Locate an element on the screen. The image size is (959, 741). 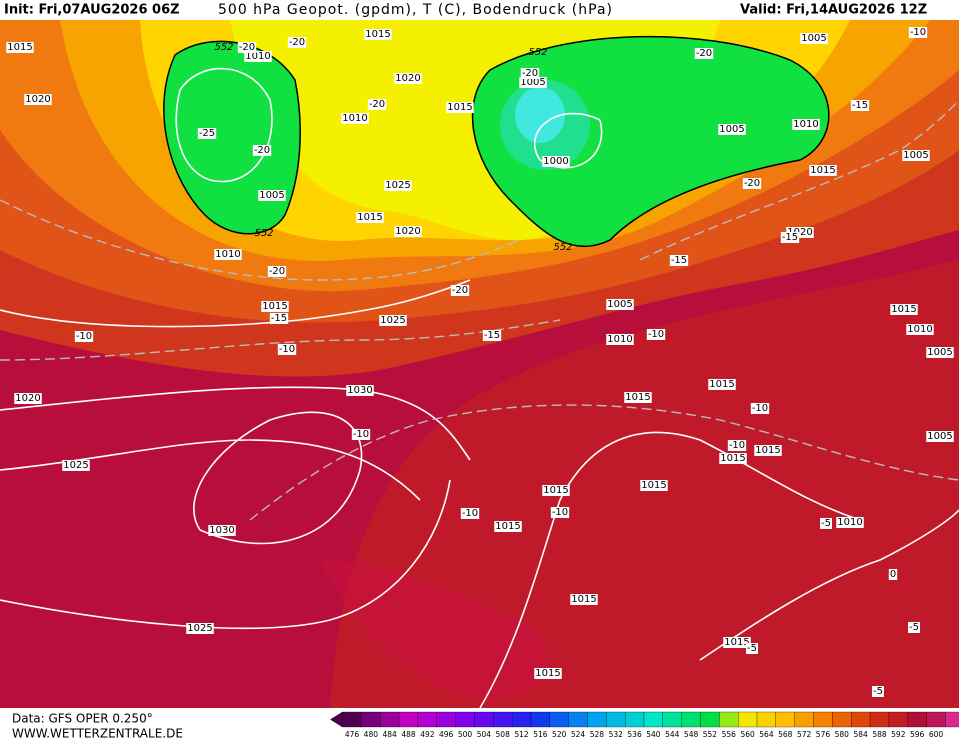
scale-label: 592 is located at coordinates (898, 734).